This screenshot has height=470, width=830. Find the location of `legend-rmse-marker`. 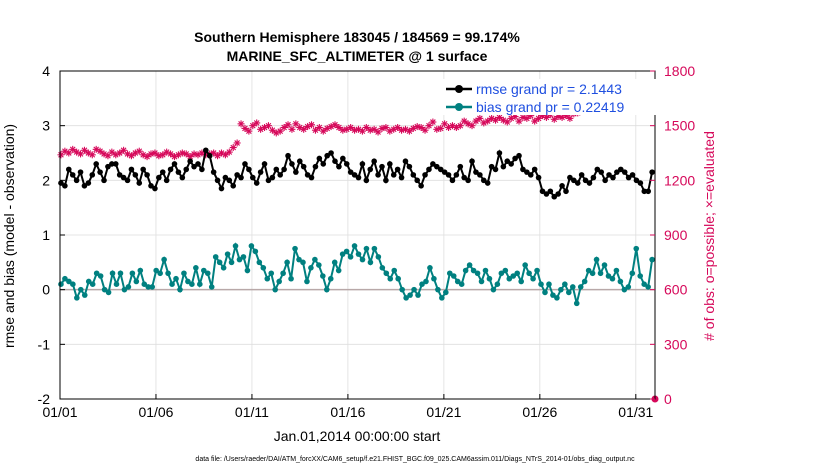

legend-rmse-marker is located at coordinates (459, 89).